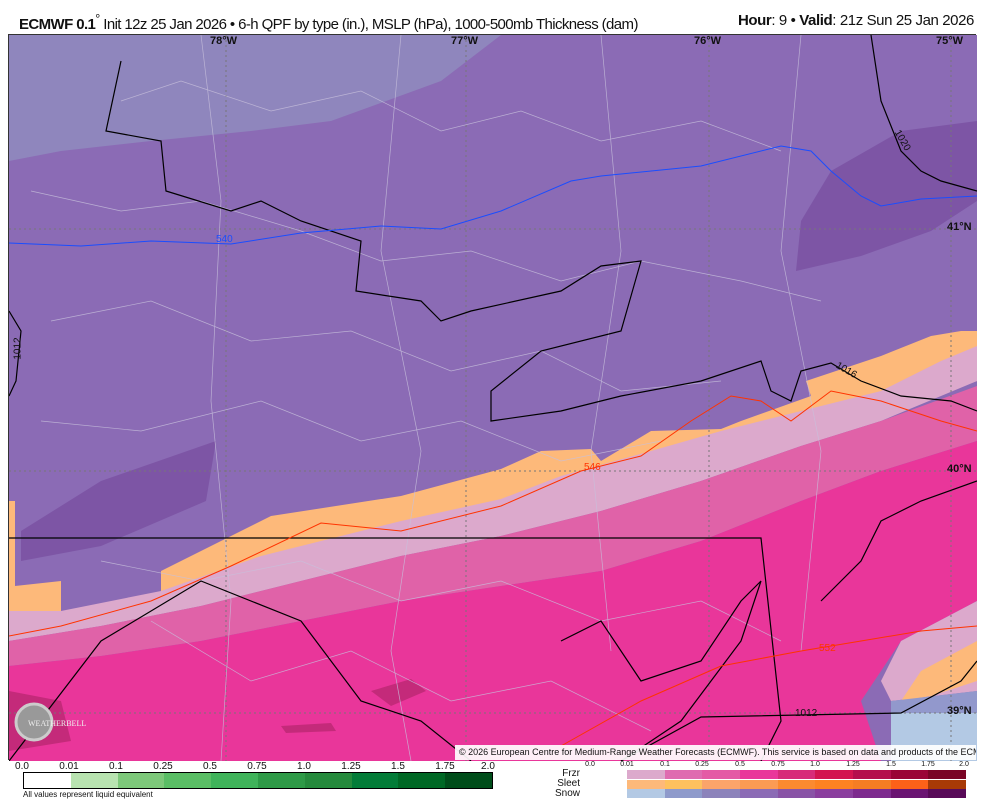  Describe the element at coordinates (493, 196) in the screenshot. I see `thickness-540-line` at that location.